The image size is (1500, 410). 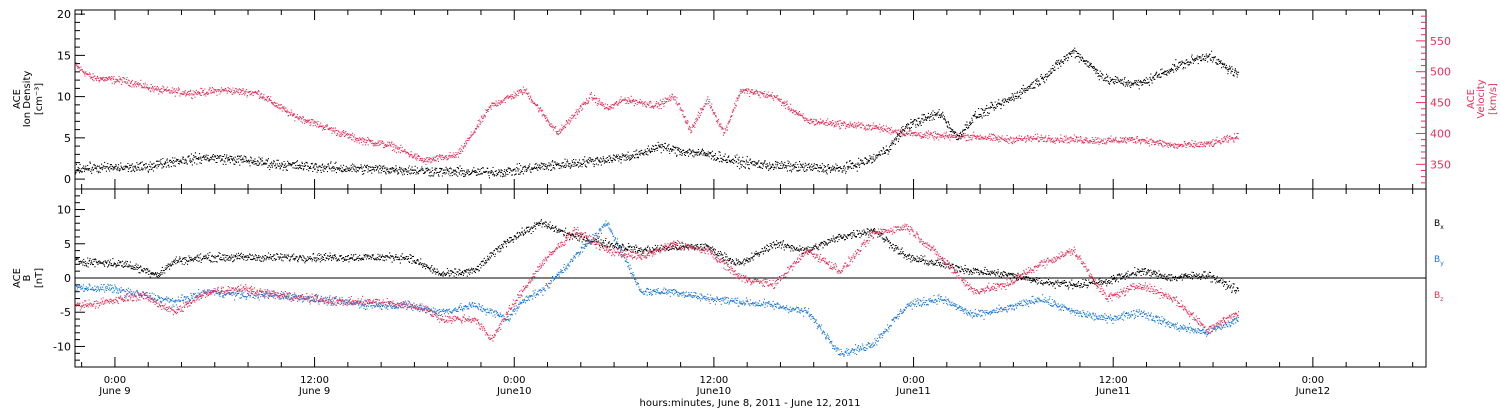 I want to click on legend-by: By, so click(x=1439, y=261).